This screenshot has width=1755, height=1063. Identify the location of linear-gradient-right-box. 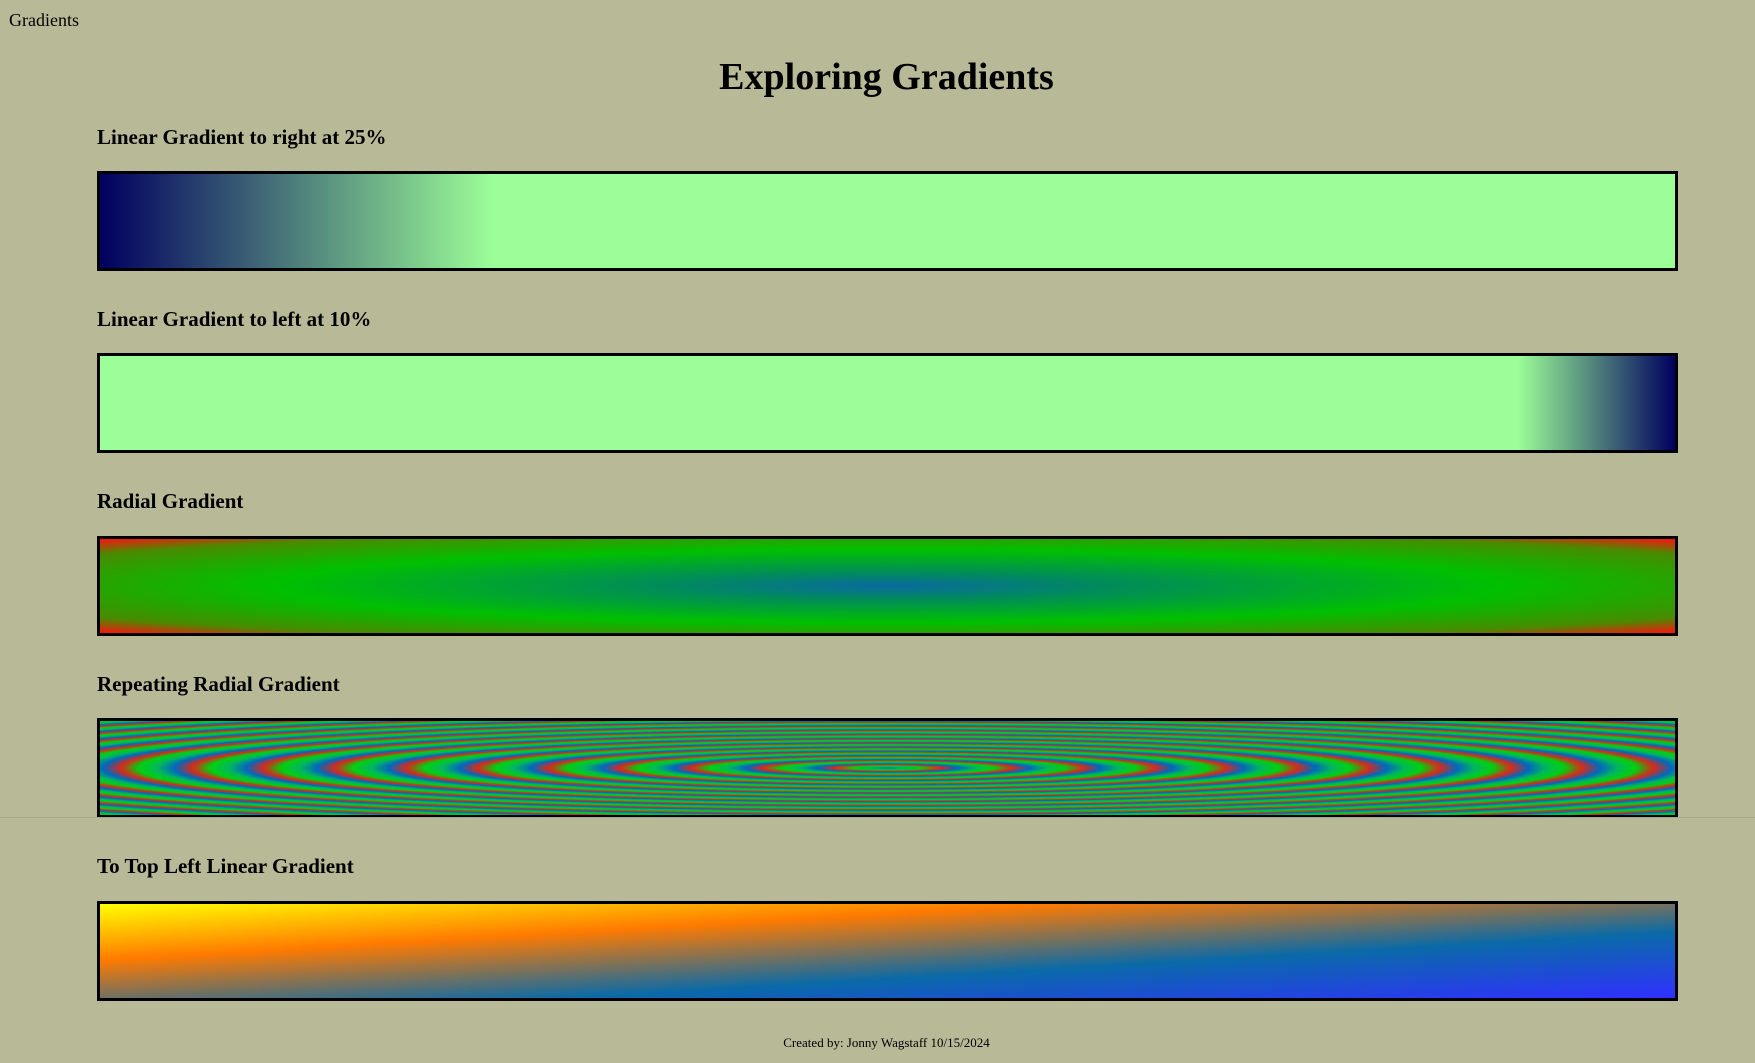
(887, 221).